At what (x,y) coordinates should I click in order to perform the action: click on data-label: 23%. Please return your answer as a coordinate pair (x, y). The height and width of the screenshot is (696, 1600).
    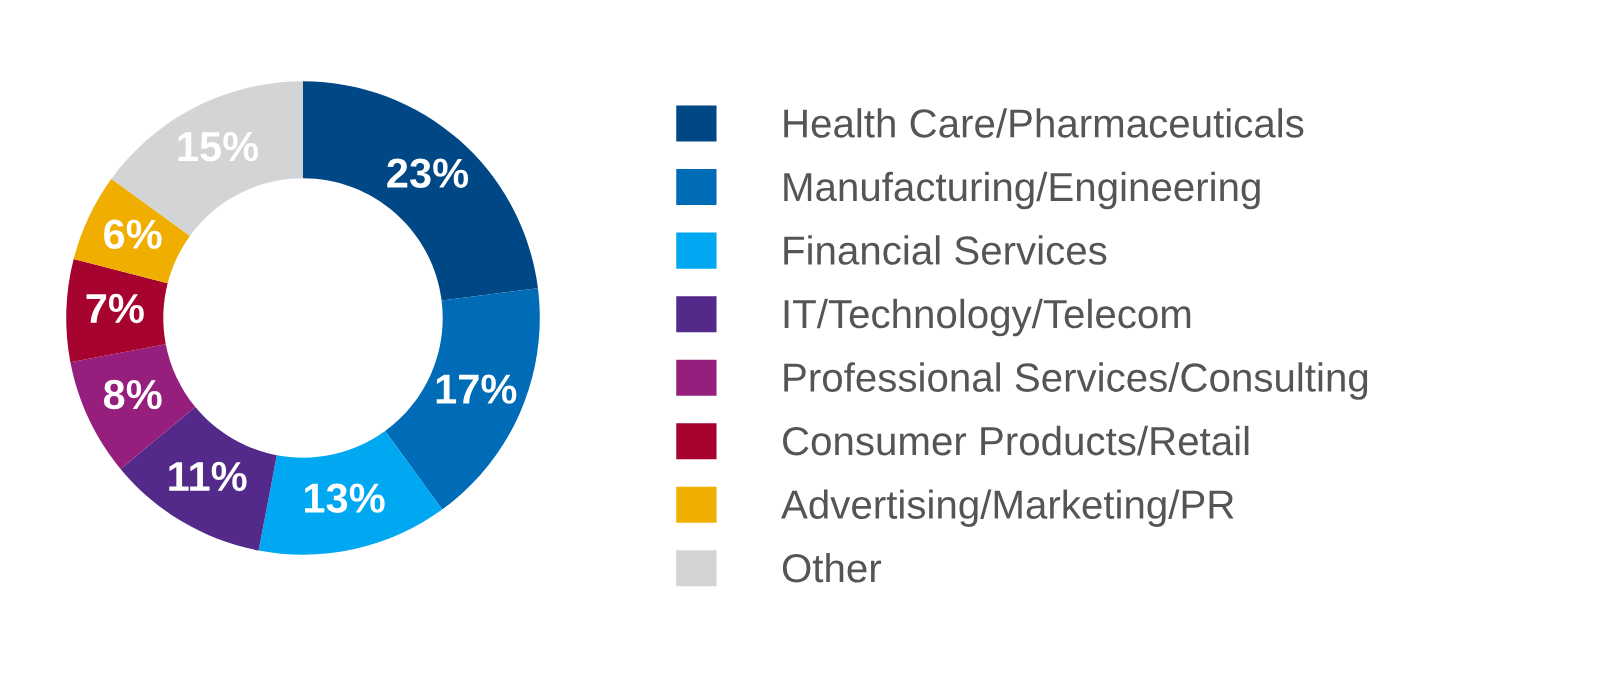
    Looking at the image, I should click on (428, 173).